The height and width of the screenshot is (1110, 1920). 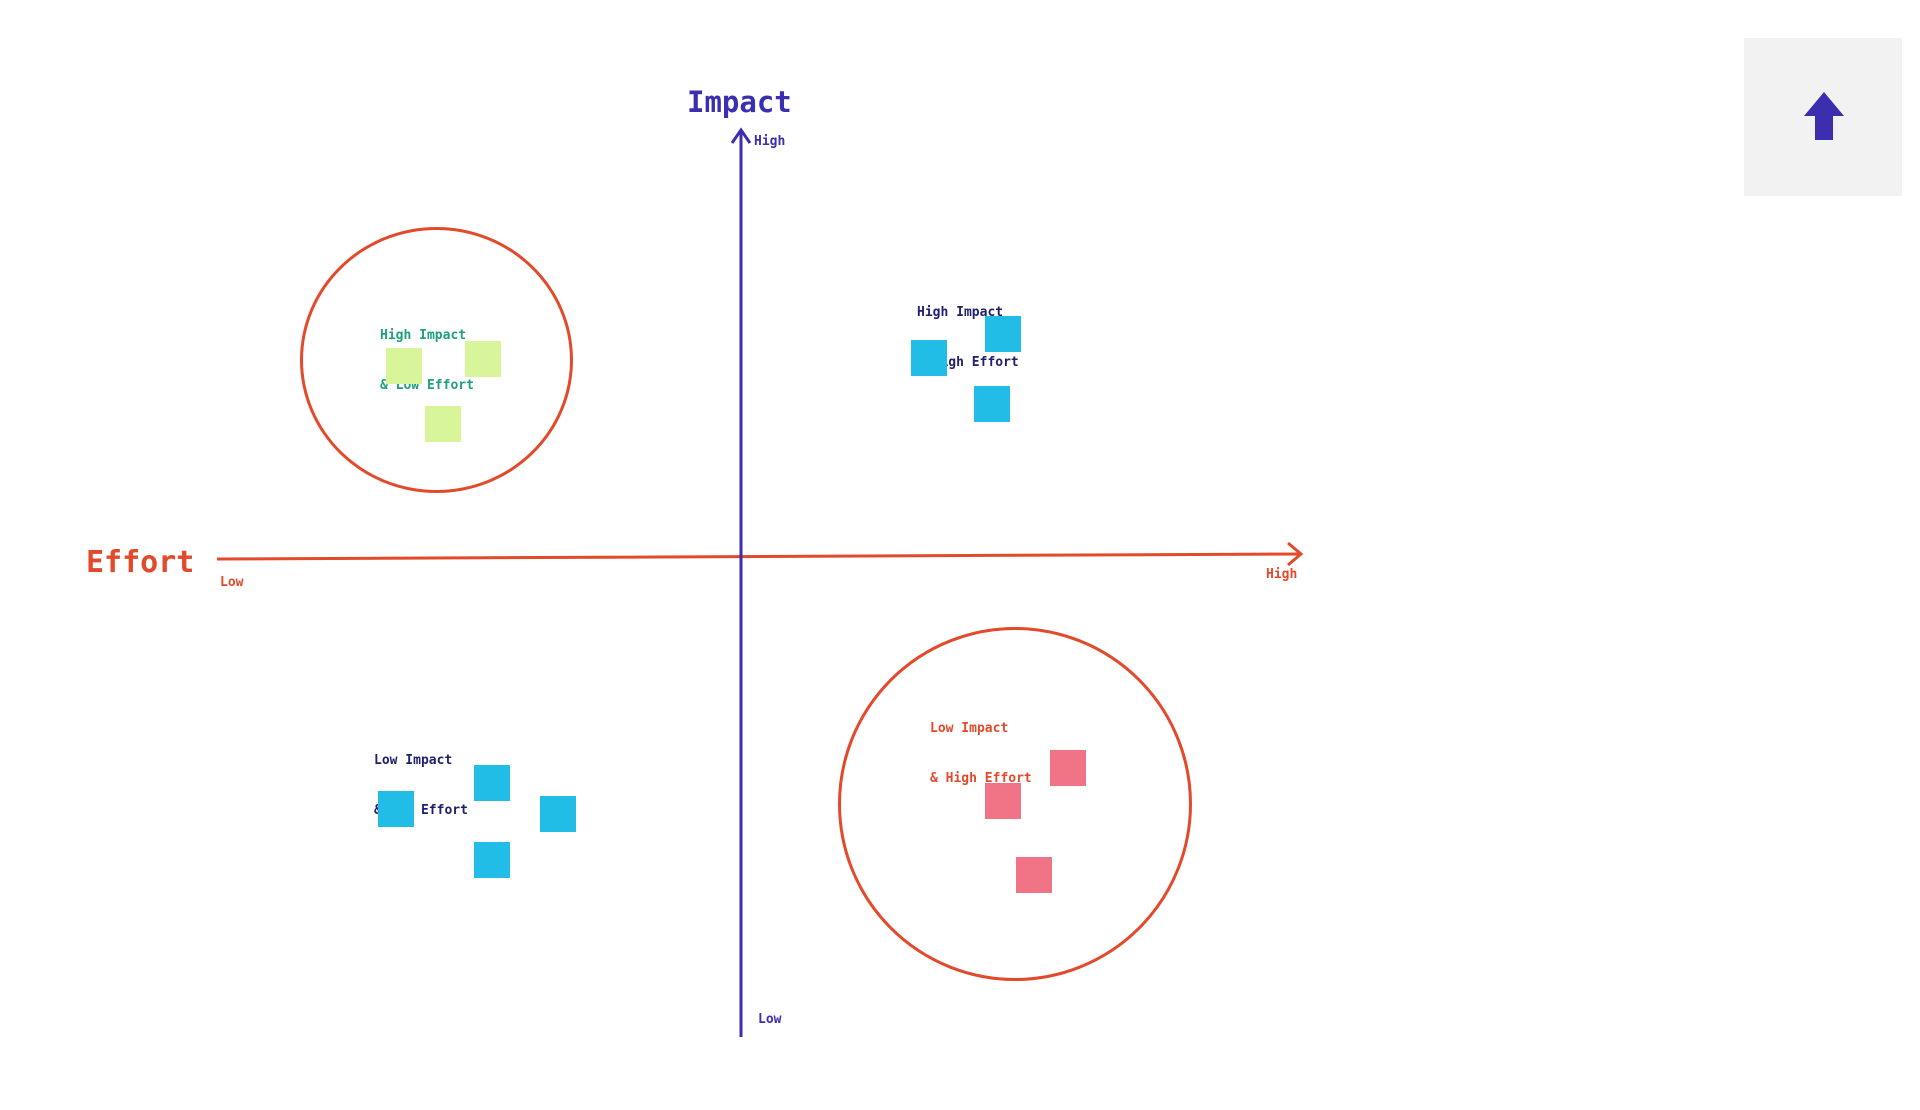 I want to click on upload-button, so click(x=1823, y=117).